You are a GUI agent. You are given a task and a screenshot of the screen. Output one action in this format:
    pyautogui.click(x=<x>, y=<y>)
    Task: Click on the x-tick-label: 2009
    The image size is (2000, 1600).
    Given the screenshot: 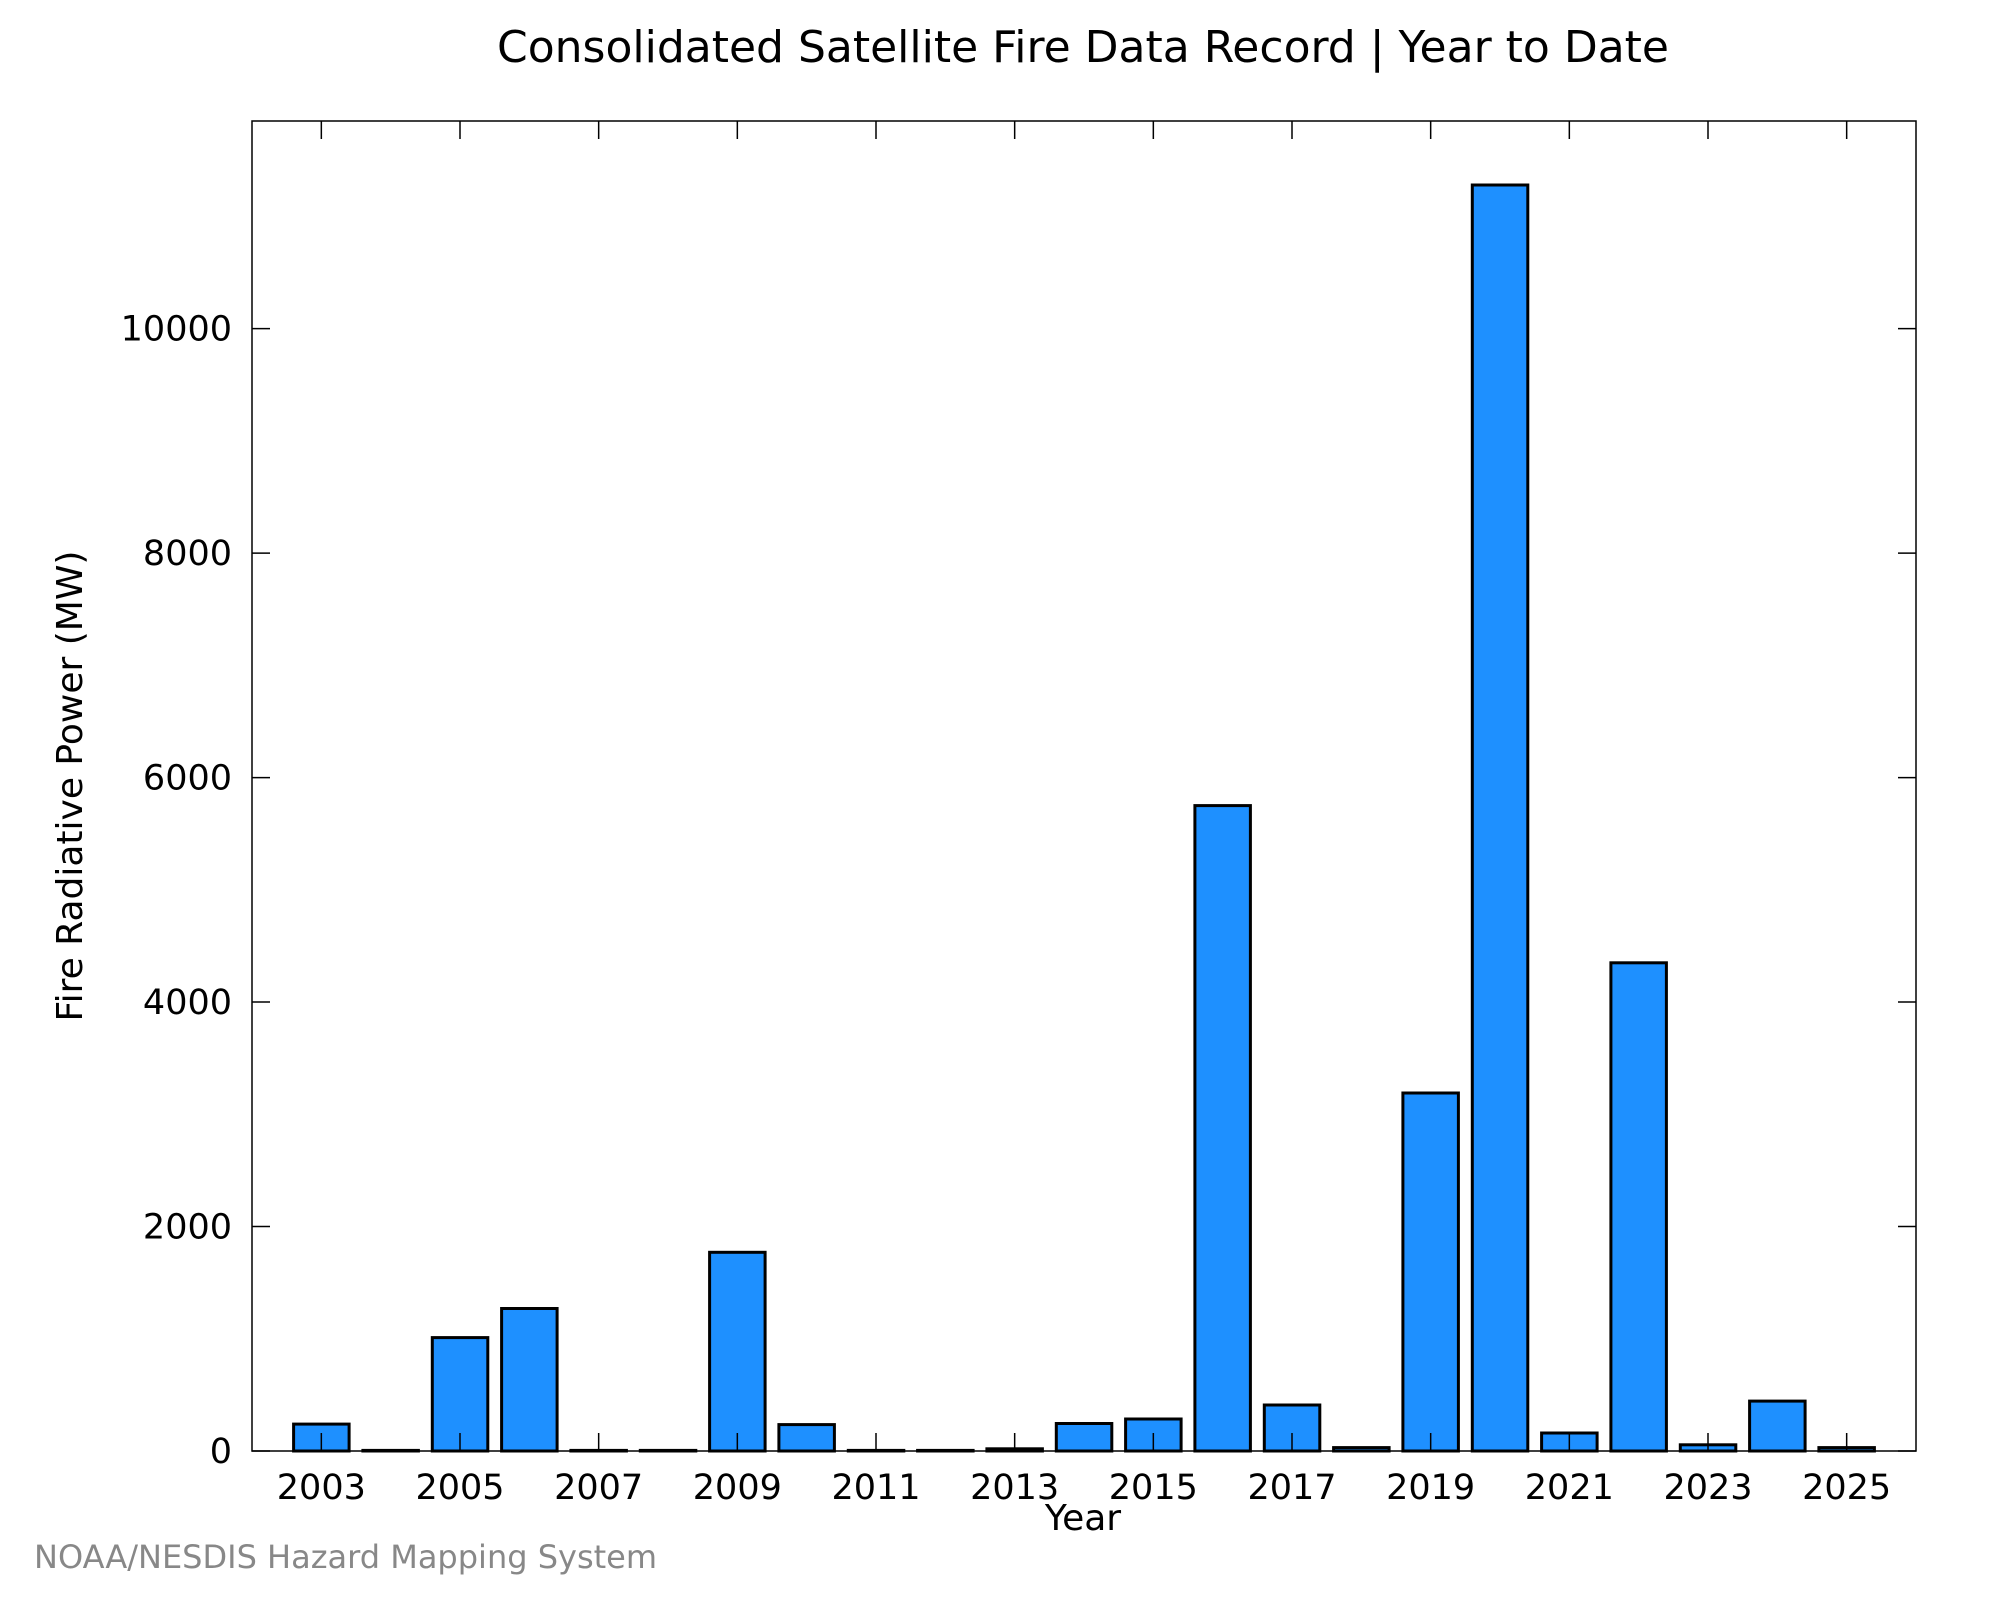 What is the action you would take?
    pyautogui.click(x=737, y=1488)
    